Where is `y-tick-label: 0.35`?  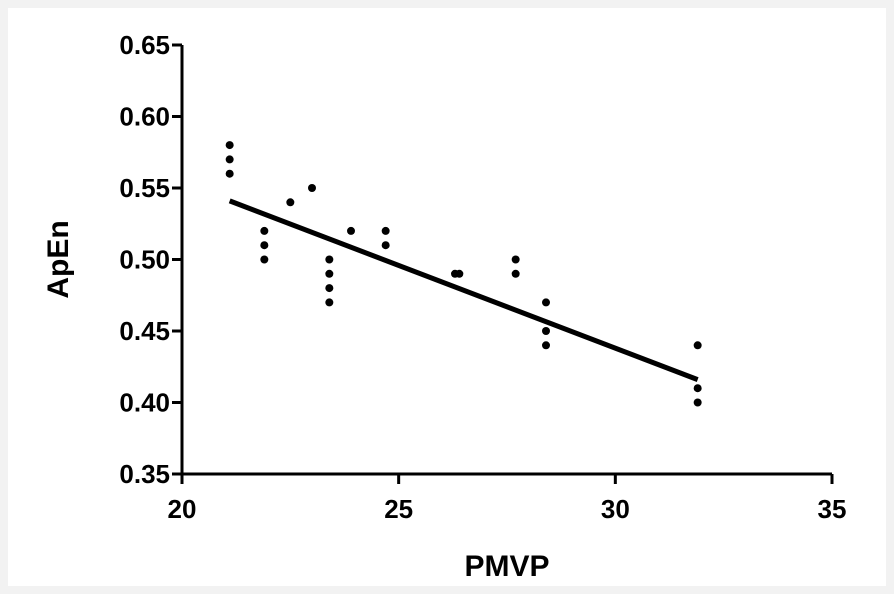
y-tick-label: 0.35 is located at coordinates (144, 474).